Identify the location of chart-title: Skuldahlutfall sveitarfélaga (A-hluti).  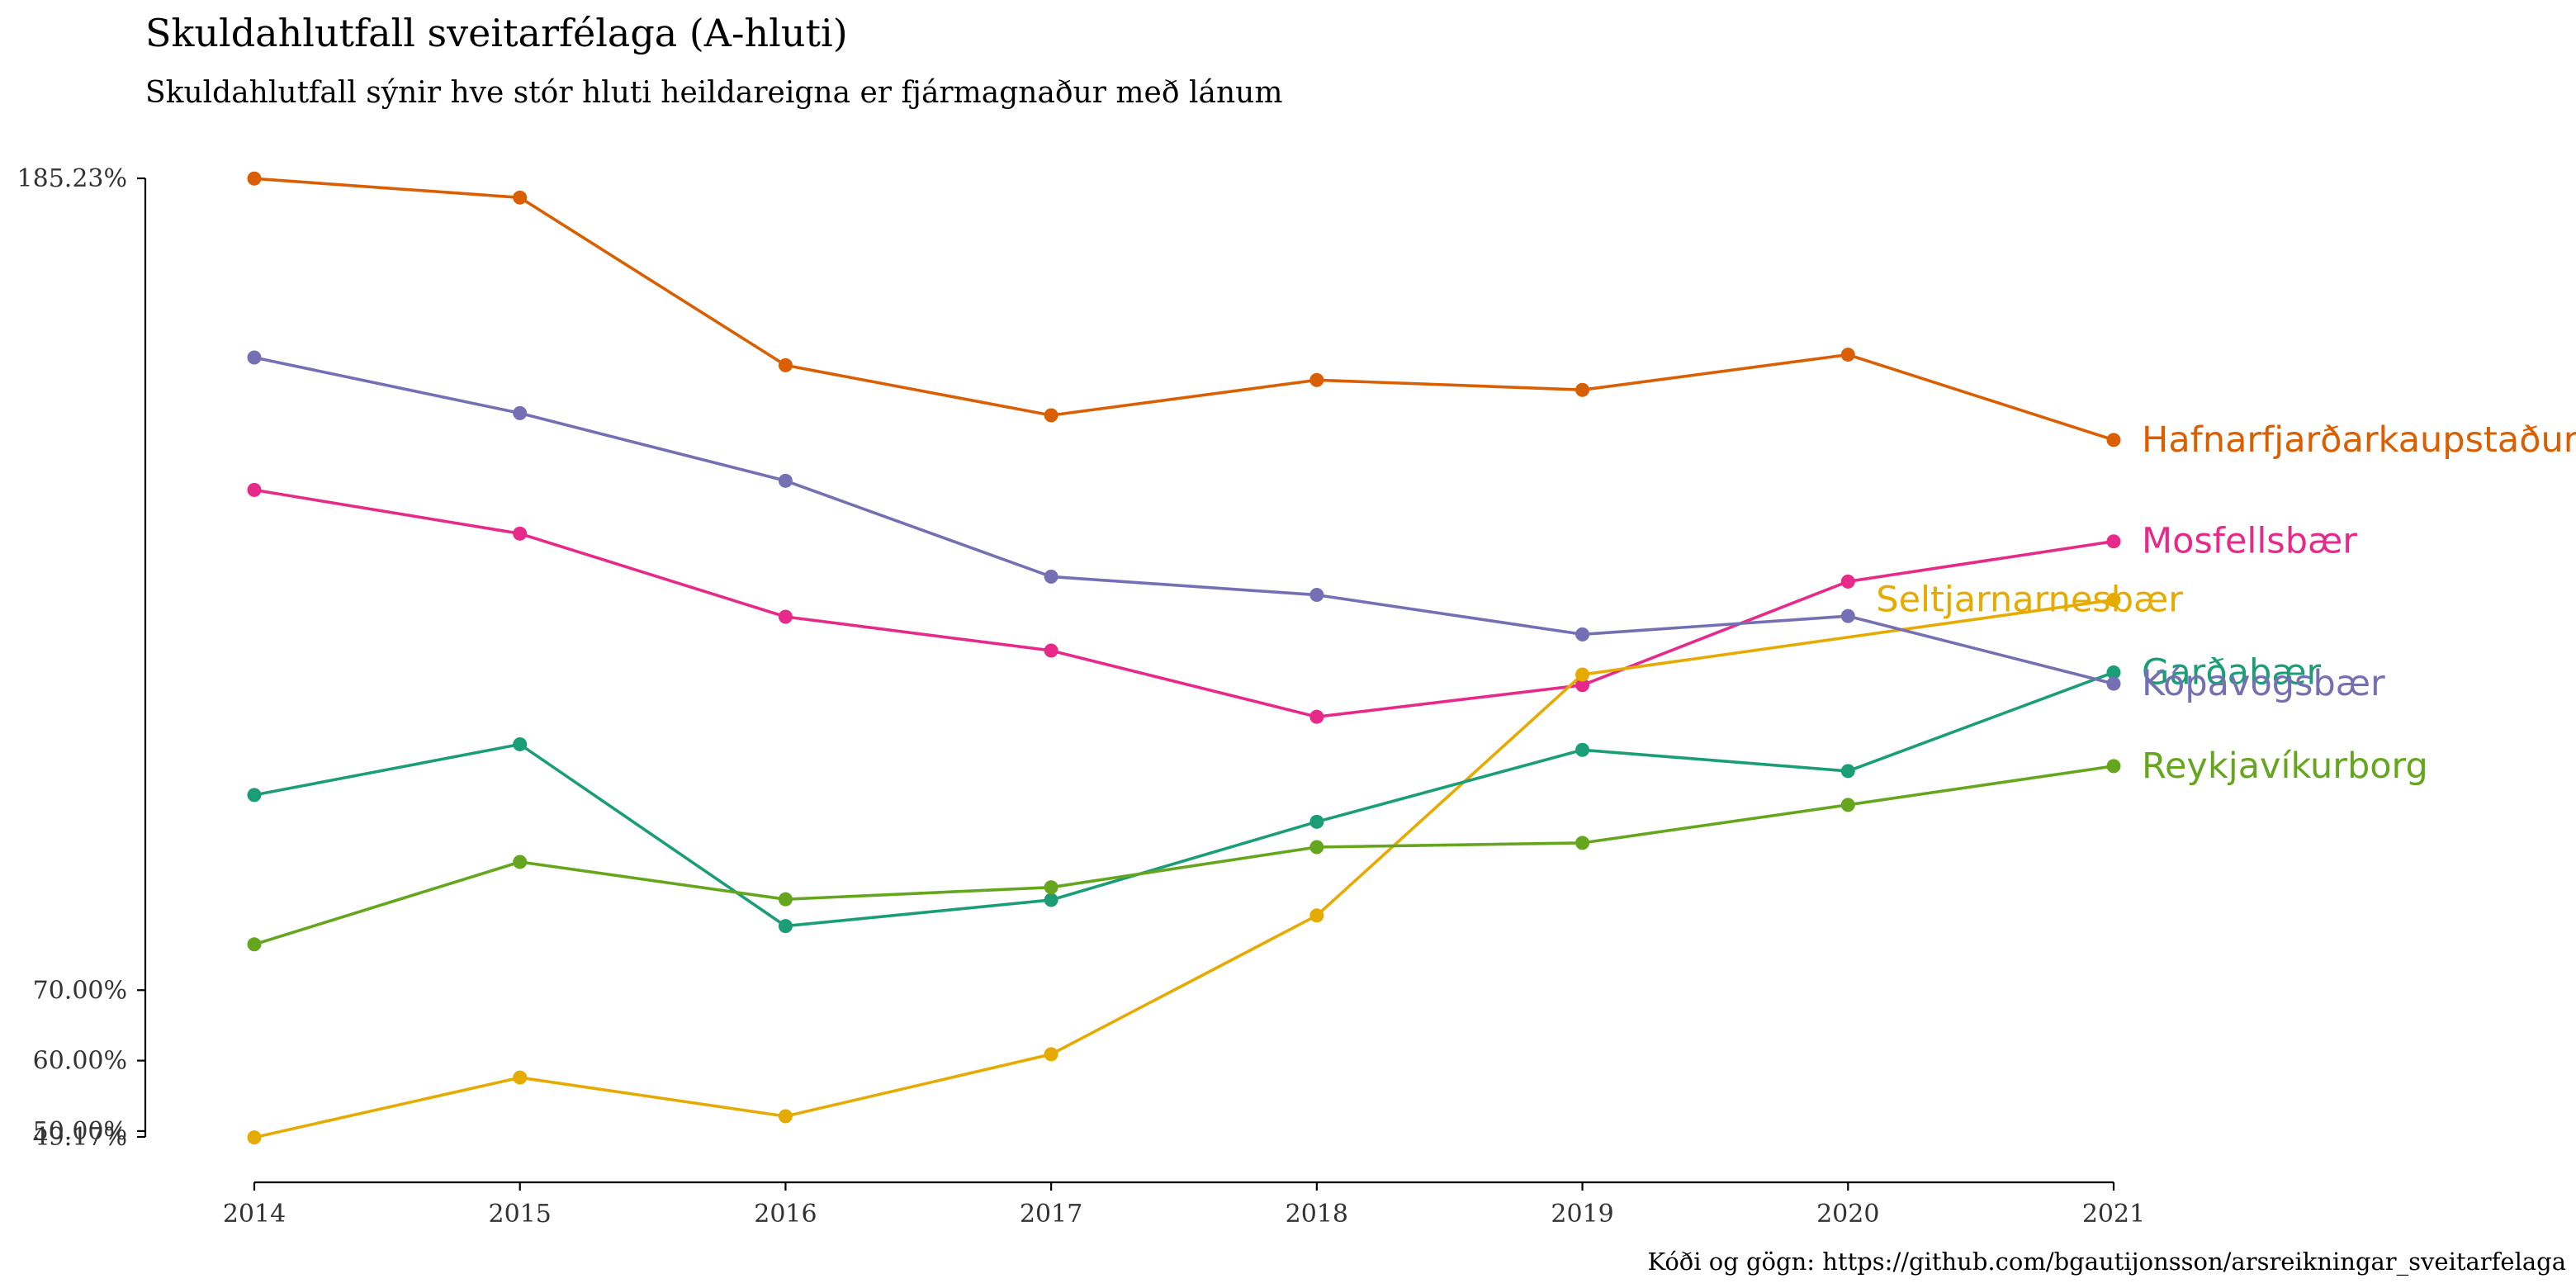
(496, 33).